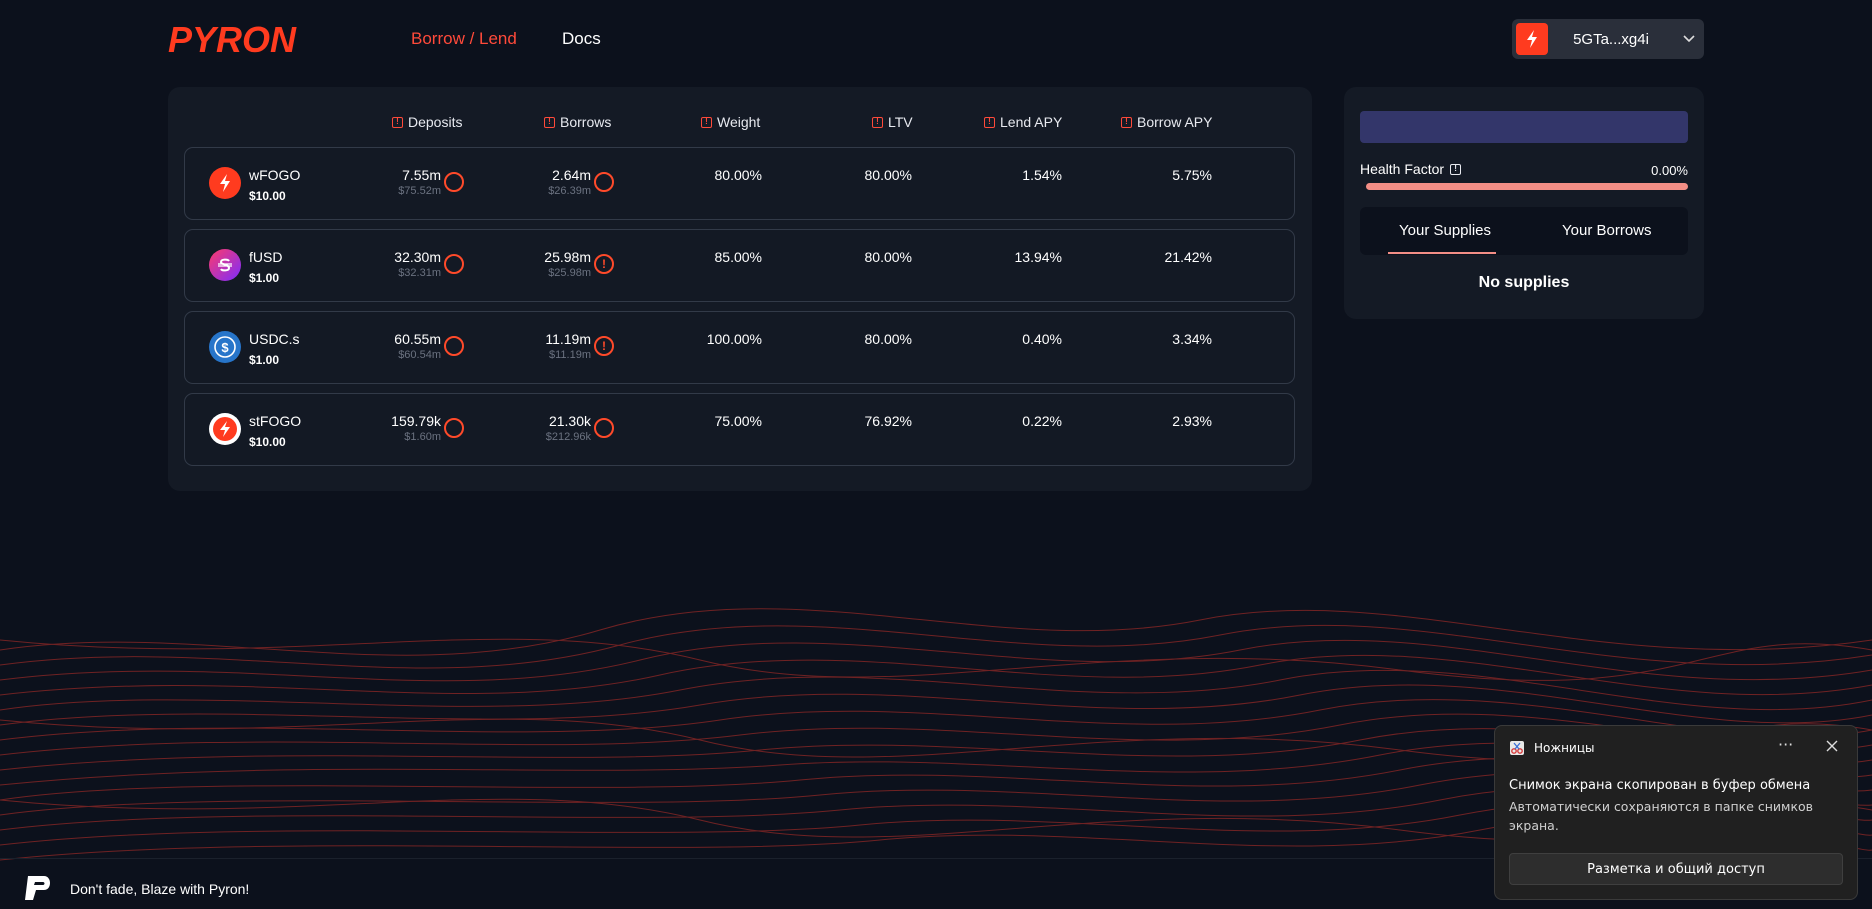 The height and width of the screenshot is (909, 1872). I want to click on deposits-value: 60.55m, so click(417, 339).